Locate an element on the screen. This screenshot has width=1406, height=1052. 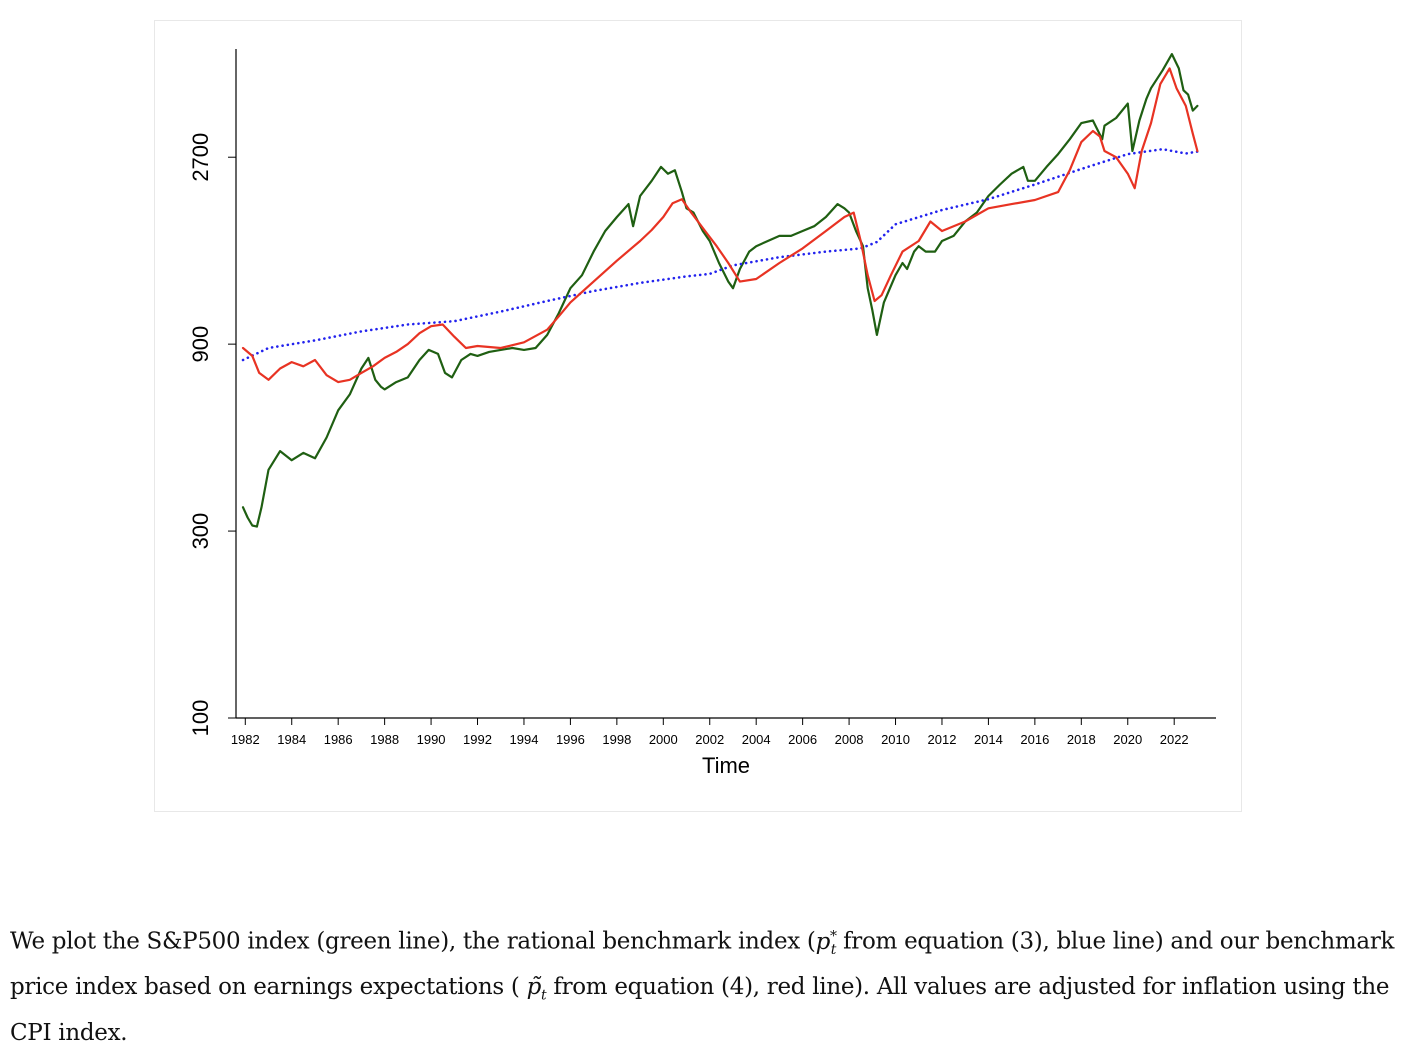
y-tick-label: 2700 is located at coordinates (200, 157).